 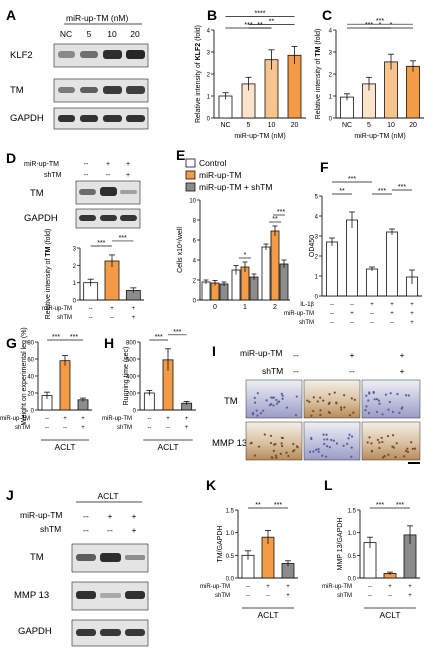 What do you see at coordinates (307, 305) in the screenshot?
I see `condition-label: IL-1β` at bounding box center [307, 305].